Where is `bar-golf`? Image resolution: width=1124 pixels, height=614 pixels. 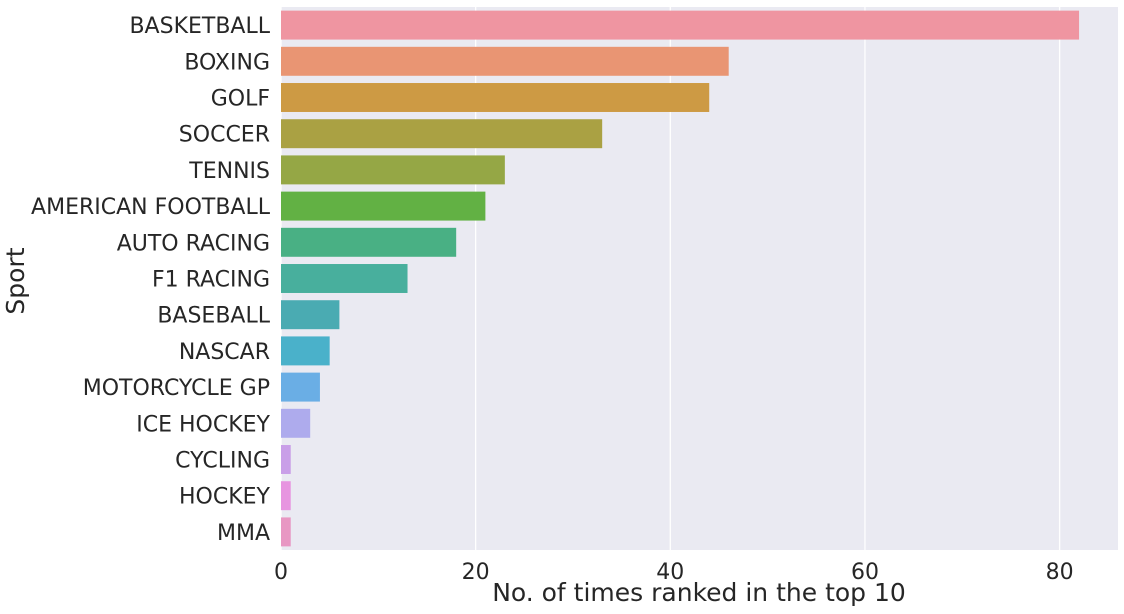
bar-golf is located at coordinates (495, 97).